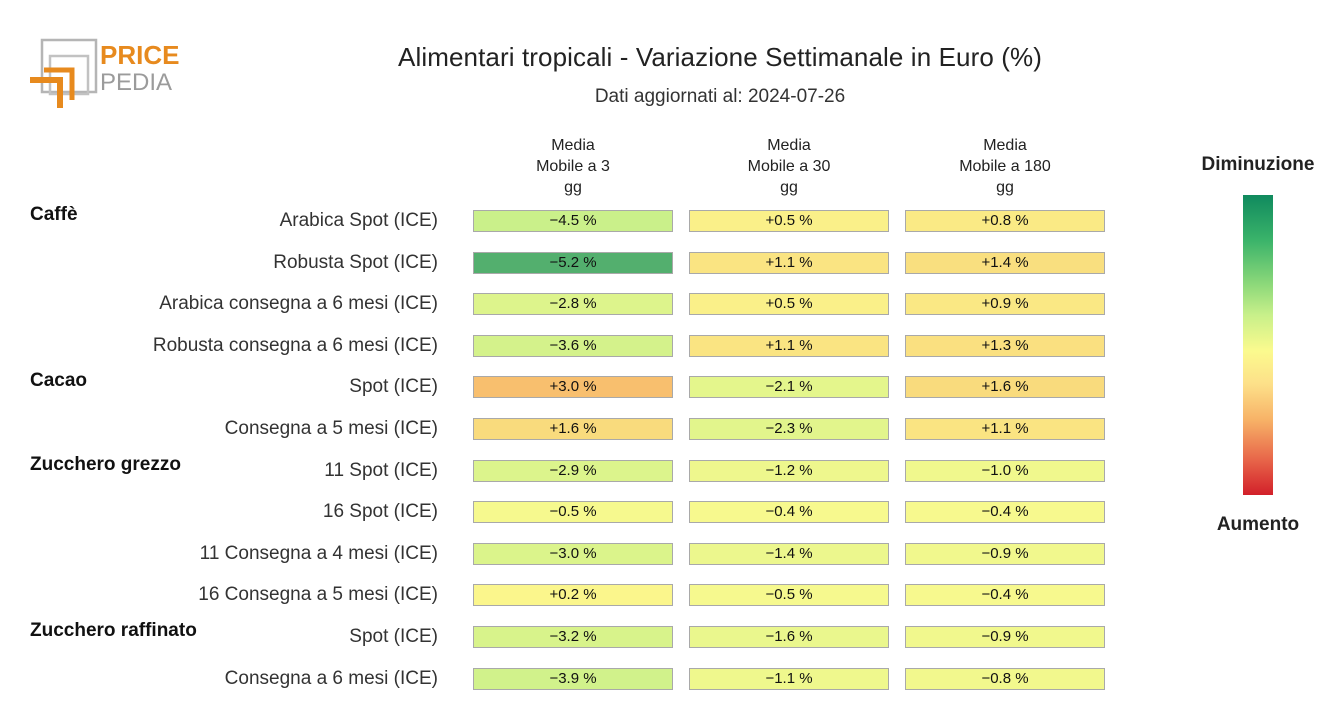 The image size is (1320, 720). Describe the element at coordinates (59, 381) in the screenshot. I see `group-label: Cacao` at that location.